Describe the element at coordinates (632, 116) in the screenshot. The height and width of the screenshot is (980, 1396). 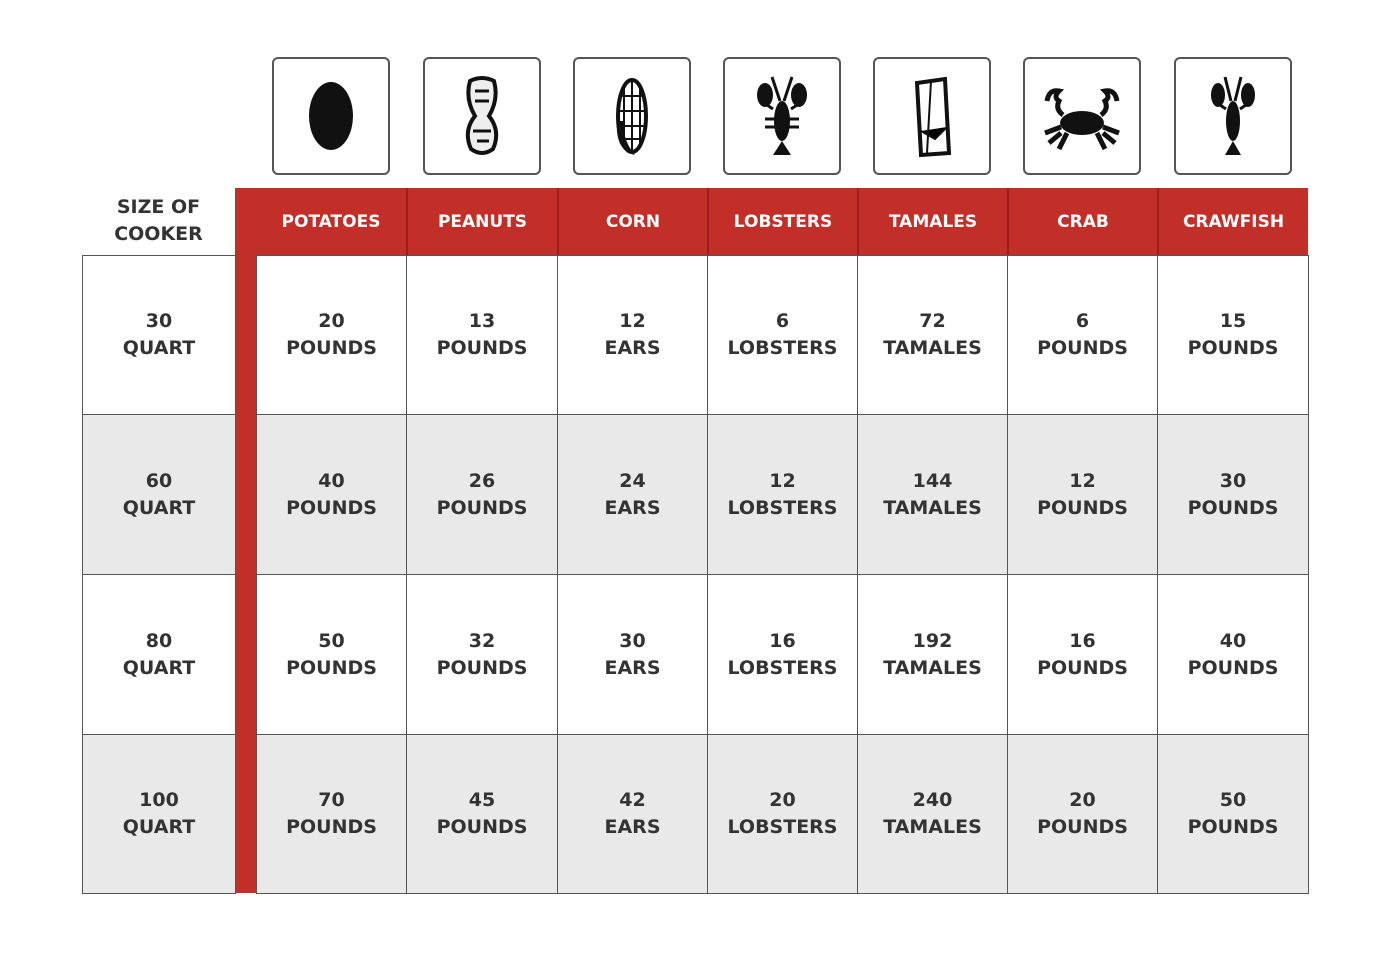
I see `corn-icon` at that location.